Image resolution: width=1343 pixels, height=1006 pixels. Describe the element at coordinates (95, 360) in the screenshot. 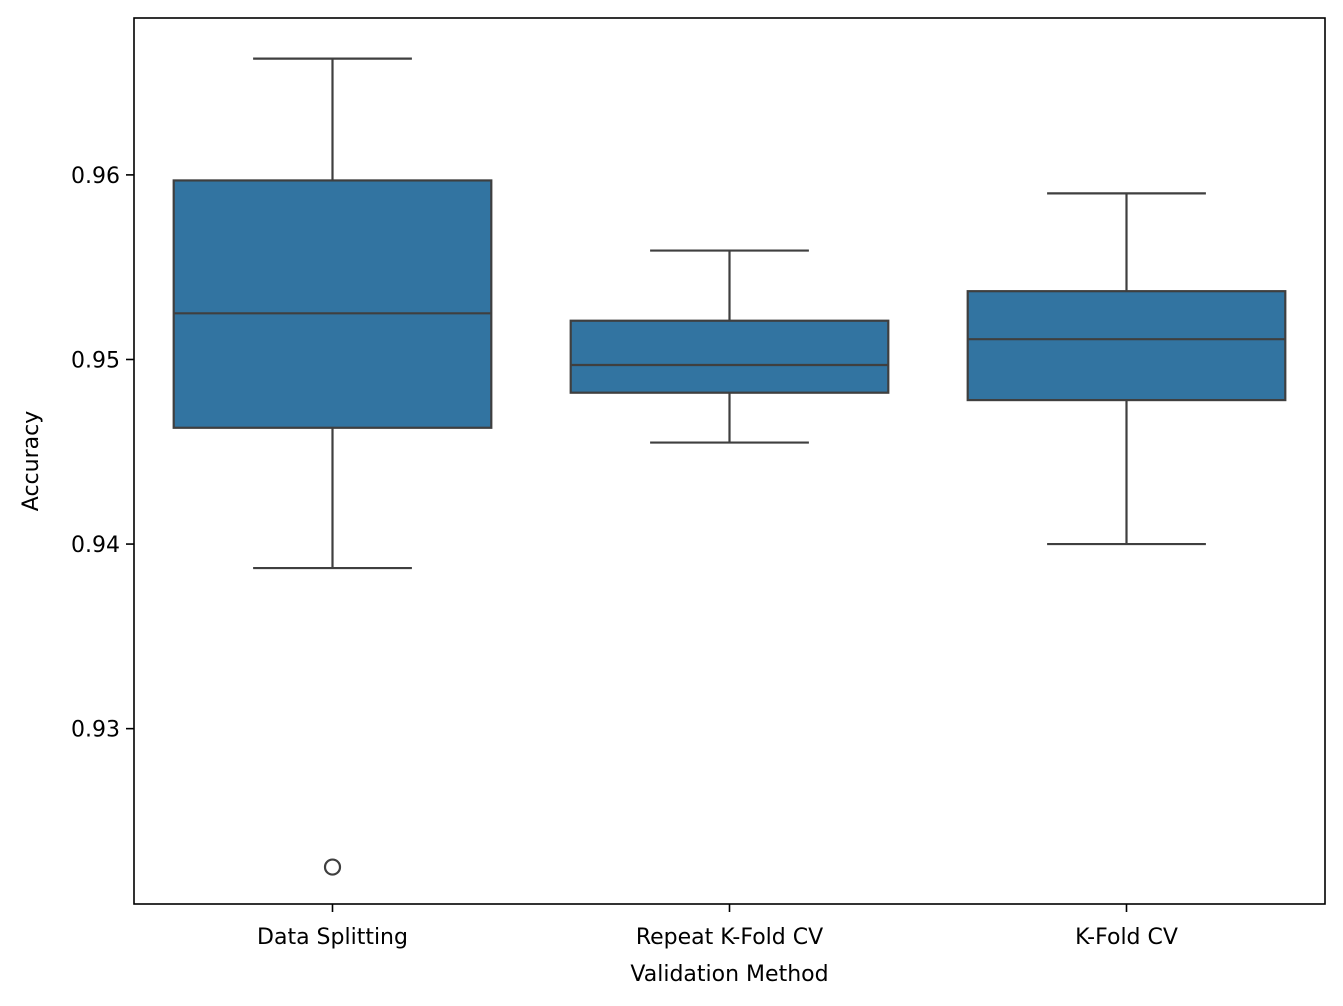

I see `y-tick-label: 0.95` at that location.